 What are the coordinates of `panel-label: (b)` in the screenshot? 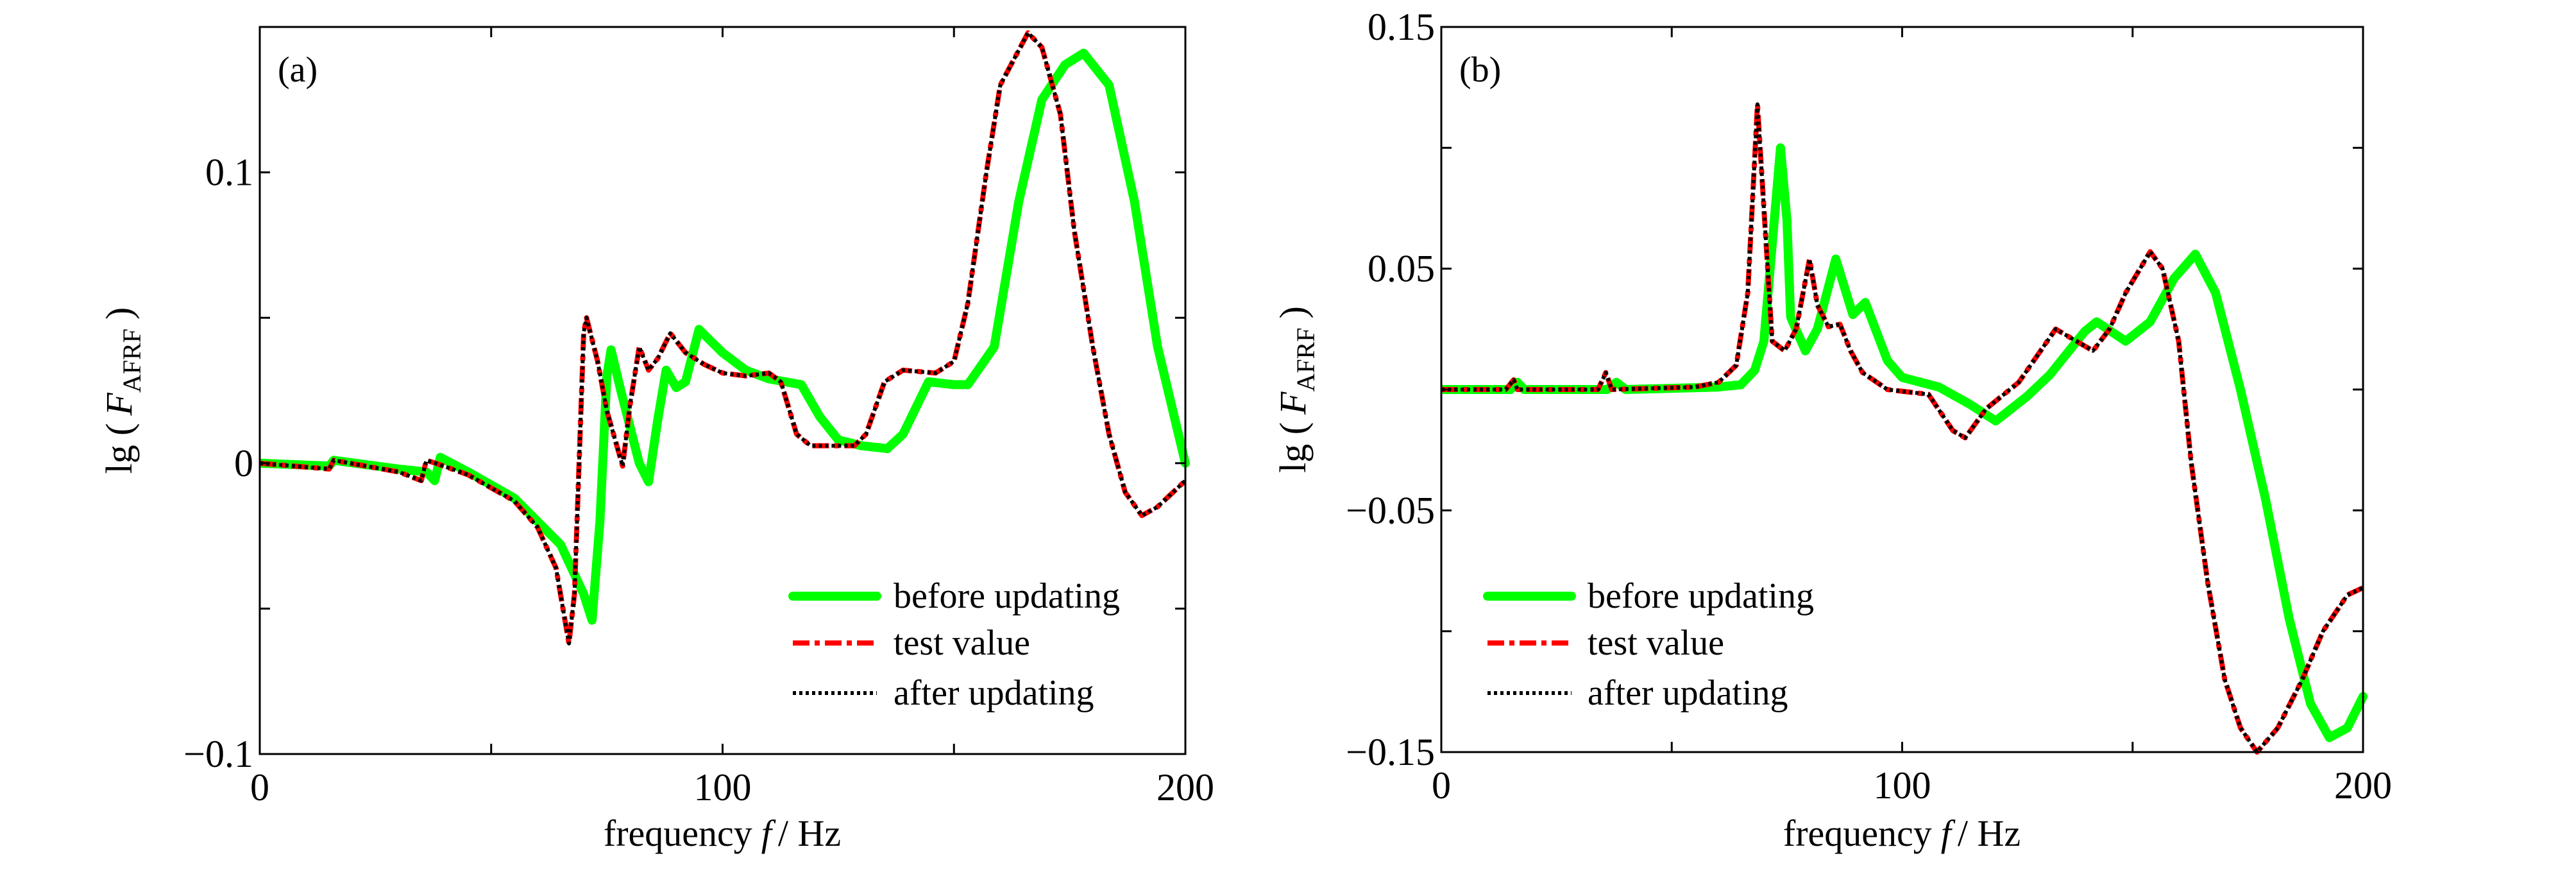 It's located at (1480, 70).